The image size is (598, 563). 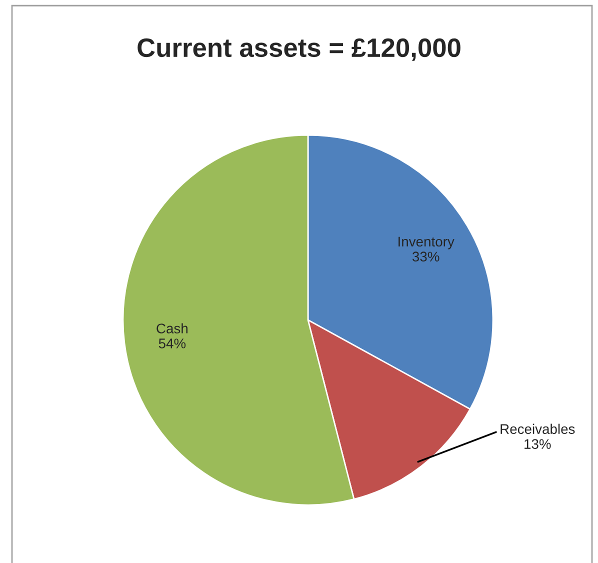 What do you see at coordinates (299, 49) in the screenshot?
I see `chart-title: Current assets = £120,000` at bounding box center [299, 49].